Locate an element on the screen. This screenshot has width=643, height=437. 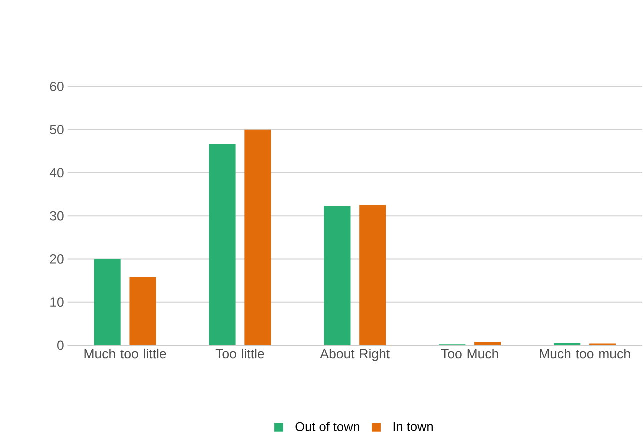
y-tick-label: 40 is located at coordinates (57, 173).